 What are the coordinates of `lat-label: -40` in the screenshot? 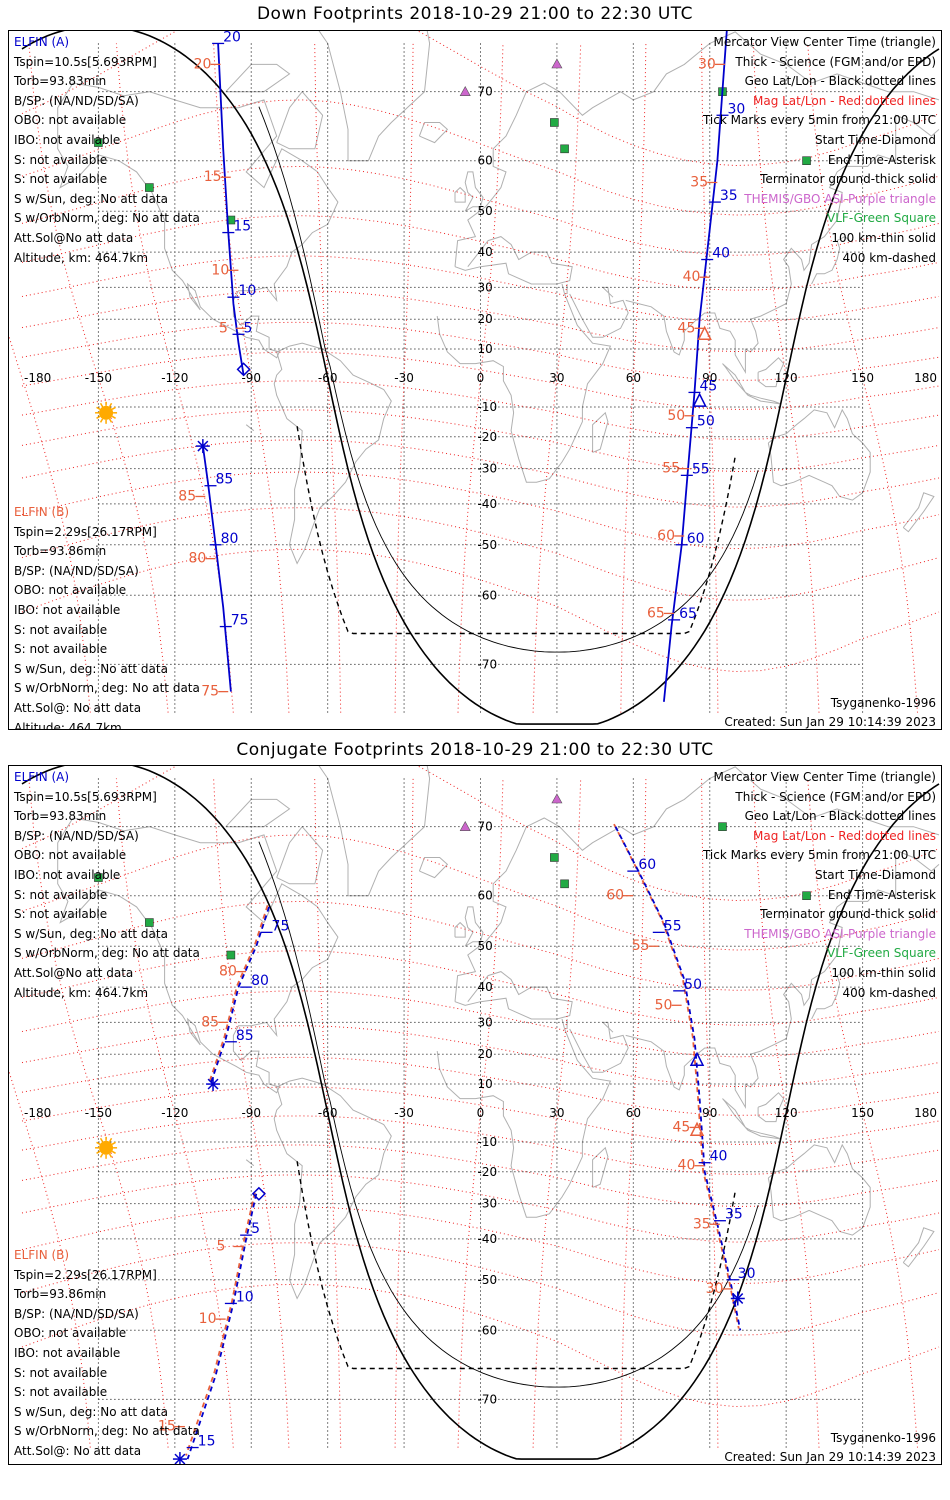 It's located at (488, 1239).